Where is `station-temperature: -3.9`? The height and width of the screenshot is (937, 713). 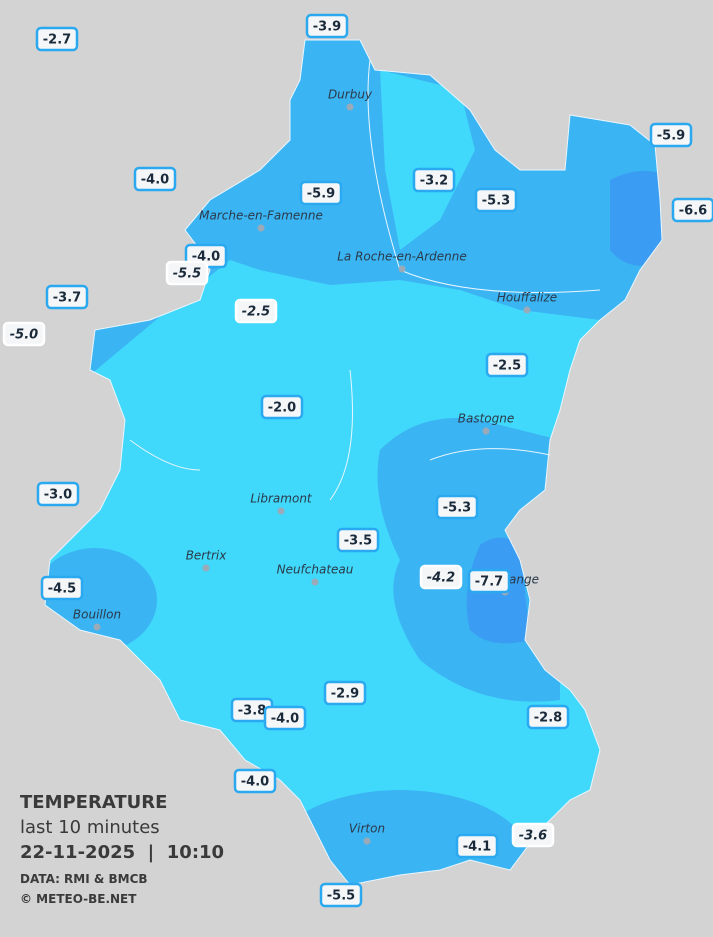
station-temperature: -3.9 is located at coordinates (327, 27).